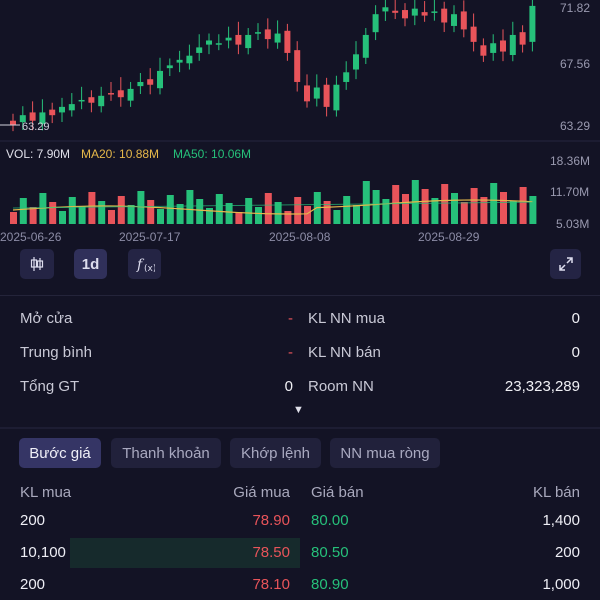 The width and height of the screenshot is (600, 600). I want to click on volume-series, so click(273, 202).